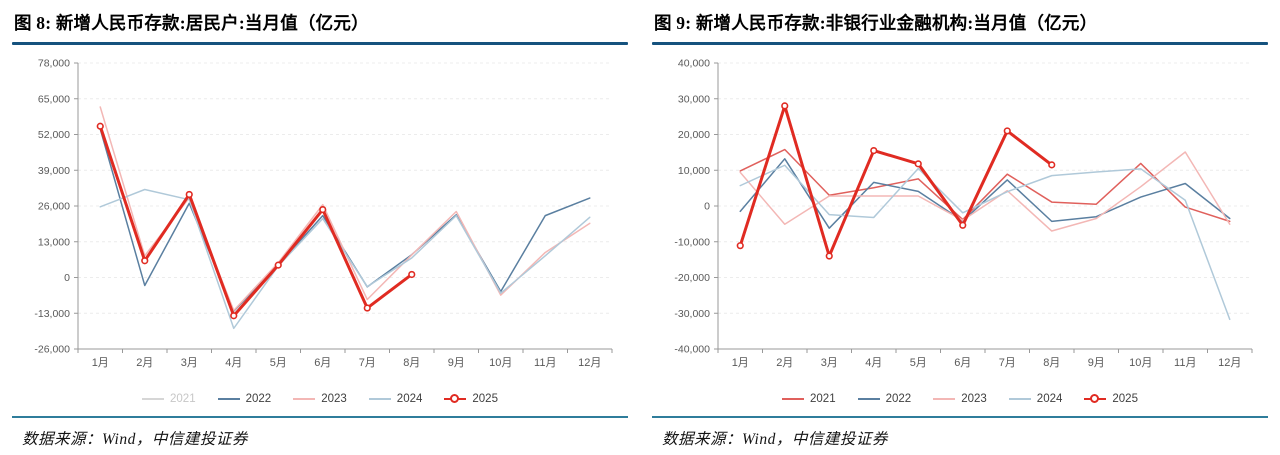 Image resolution: width=1280 pixels, height=455 pixels. What do you see at coordinates (694, 99) in the screenshot?
I see `y-tick-label: 30,000` at bounding box center [694, 99].